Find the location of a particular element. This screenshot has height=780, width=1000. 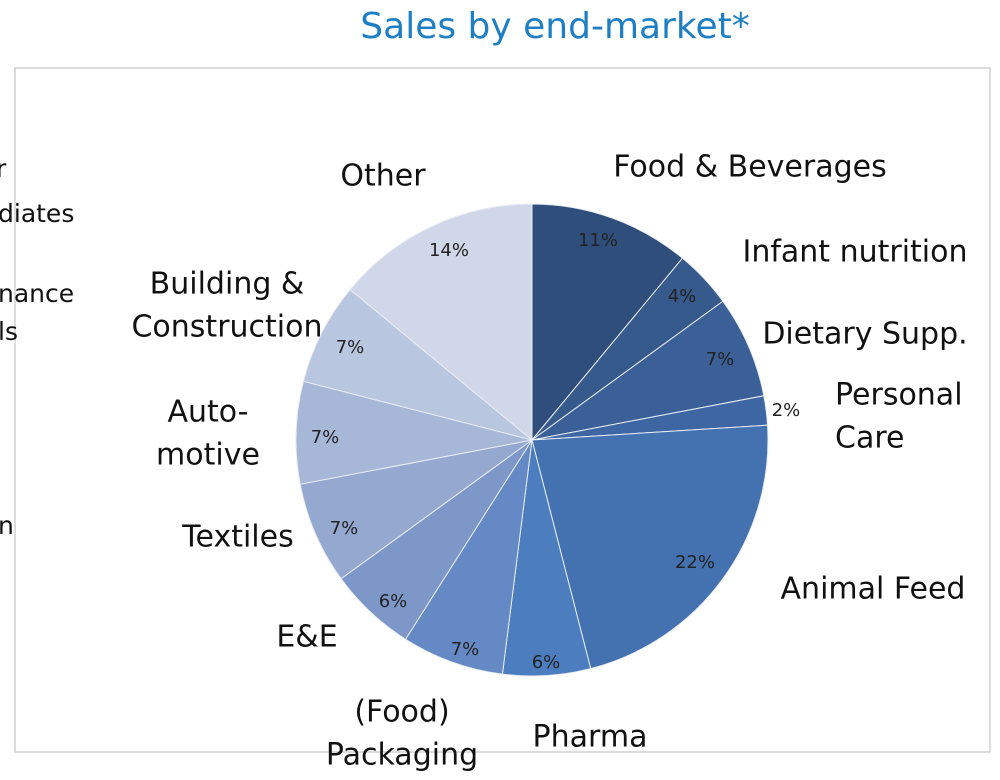

cropped-label: r is located at coordinates (3, 168).